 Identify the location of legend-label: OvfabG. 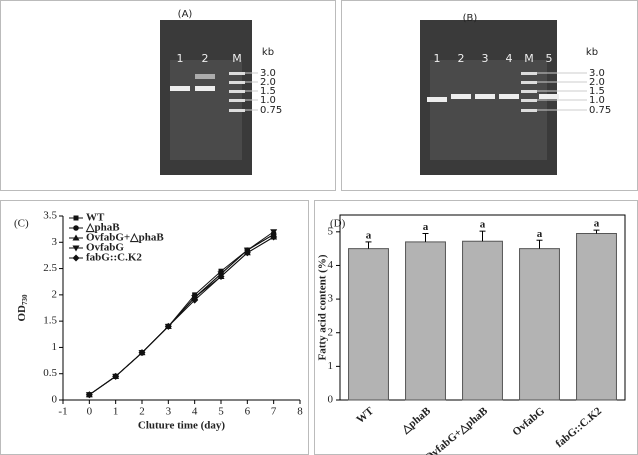
(105, 248).